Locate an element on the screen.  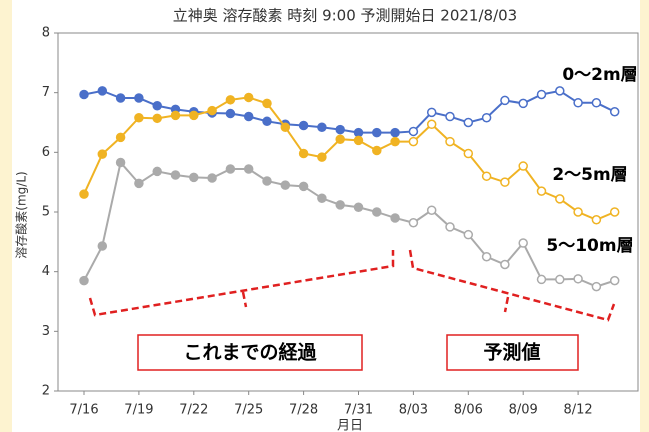
series-label: 5～10m層 is located at coordinates (589, 246).